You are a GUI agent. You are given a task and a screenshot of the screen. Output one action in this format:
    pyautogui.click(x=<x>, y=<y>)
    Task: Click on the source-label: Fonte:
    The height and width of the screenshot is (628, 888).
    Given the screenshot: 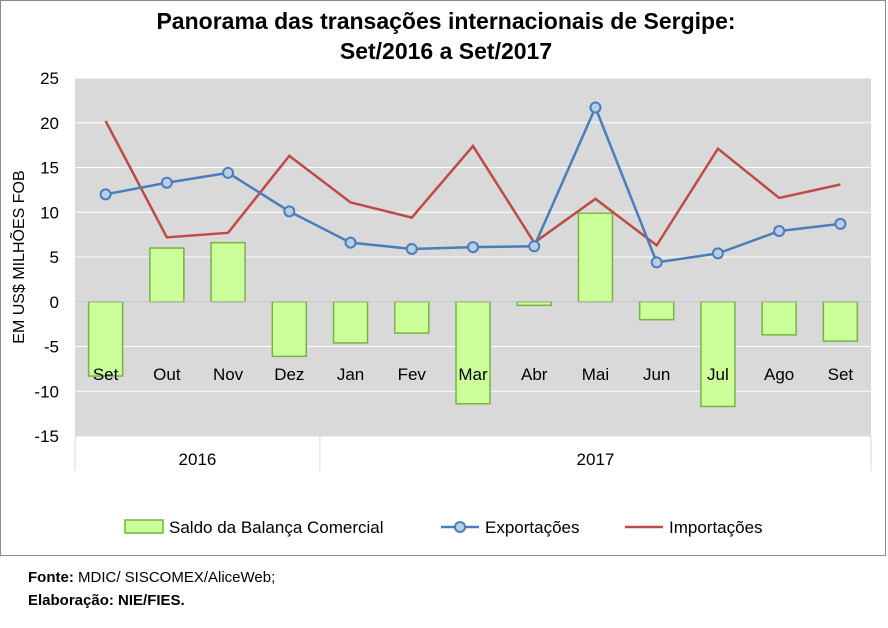 What is the action you would take?
    pyautogui.click(x=51, y=577)
    